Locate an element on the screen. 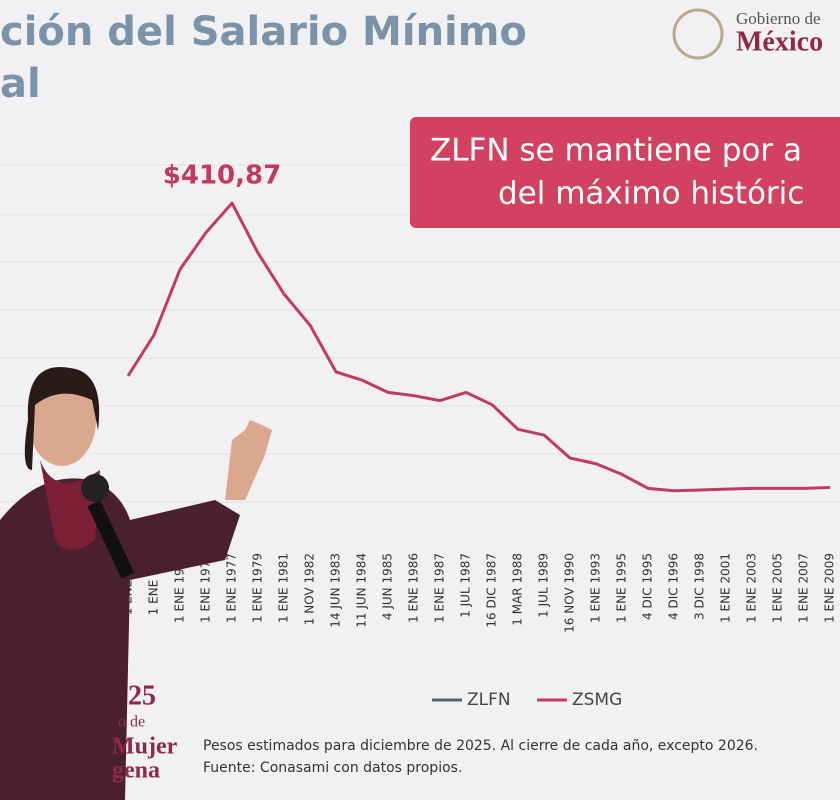 Image resolution: width=840 pixels, height=800 pixels. x-tick-label: 1 ENE 1976 is located at coordinates (206, 588).